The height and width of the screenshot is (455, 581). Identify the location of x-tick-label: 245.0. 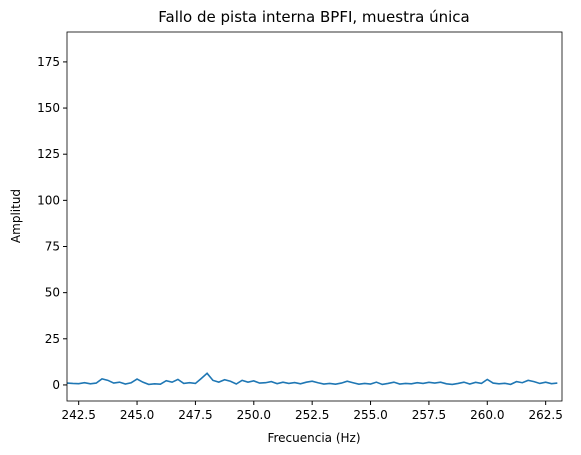
(137, 415).